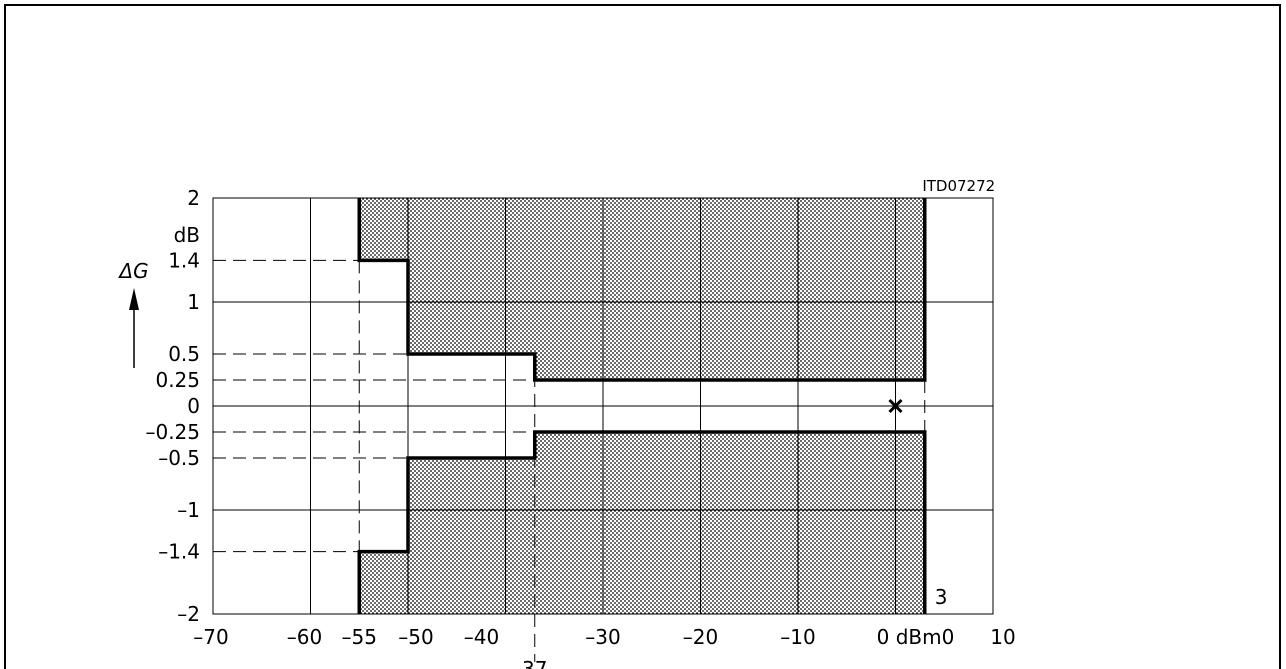  What do you see at coordinates (188, 614) in the screenshot?
I see `y-tick-label: –2` at bounding box center [188, 614].